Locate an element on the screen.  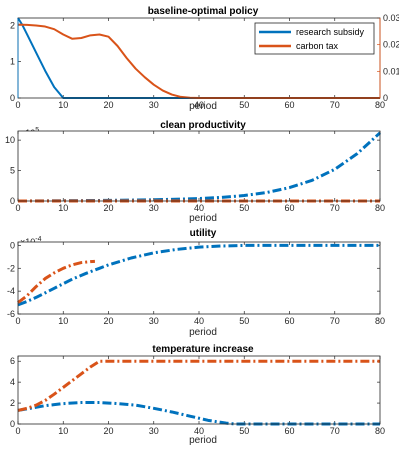
legend-label-carbon-tax: carbon tax is located at coordinates (317, 46).